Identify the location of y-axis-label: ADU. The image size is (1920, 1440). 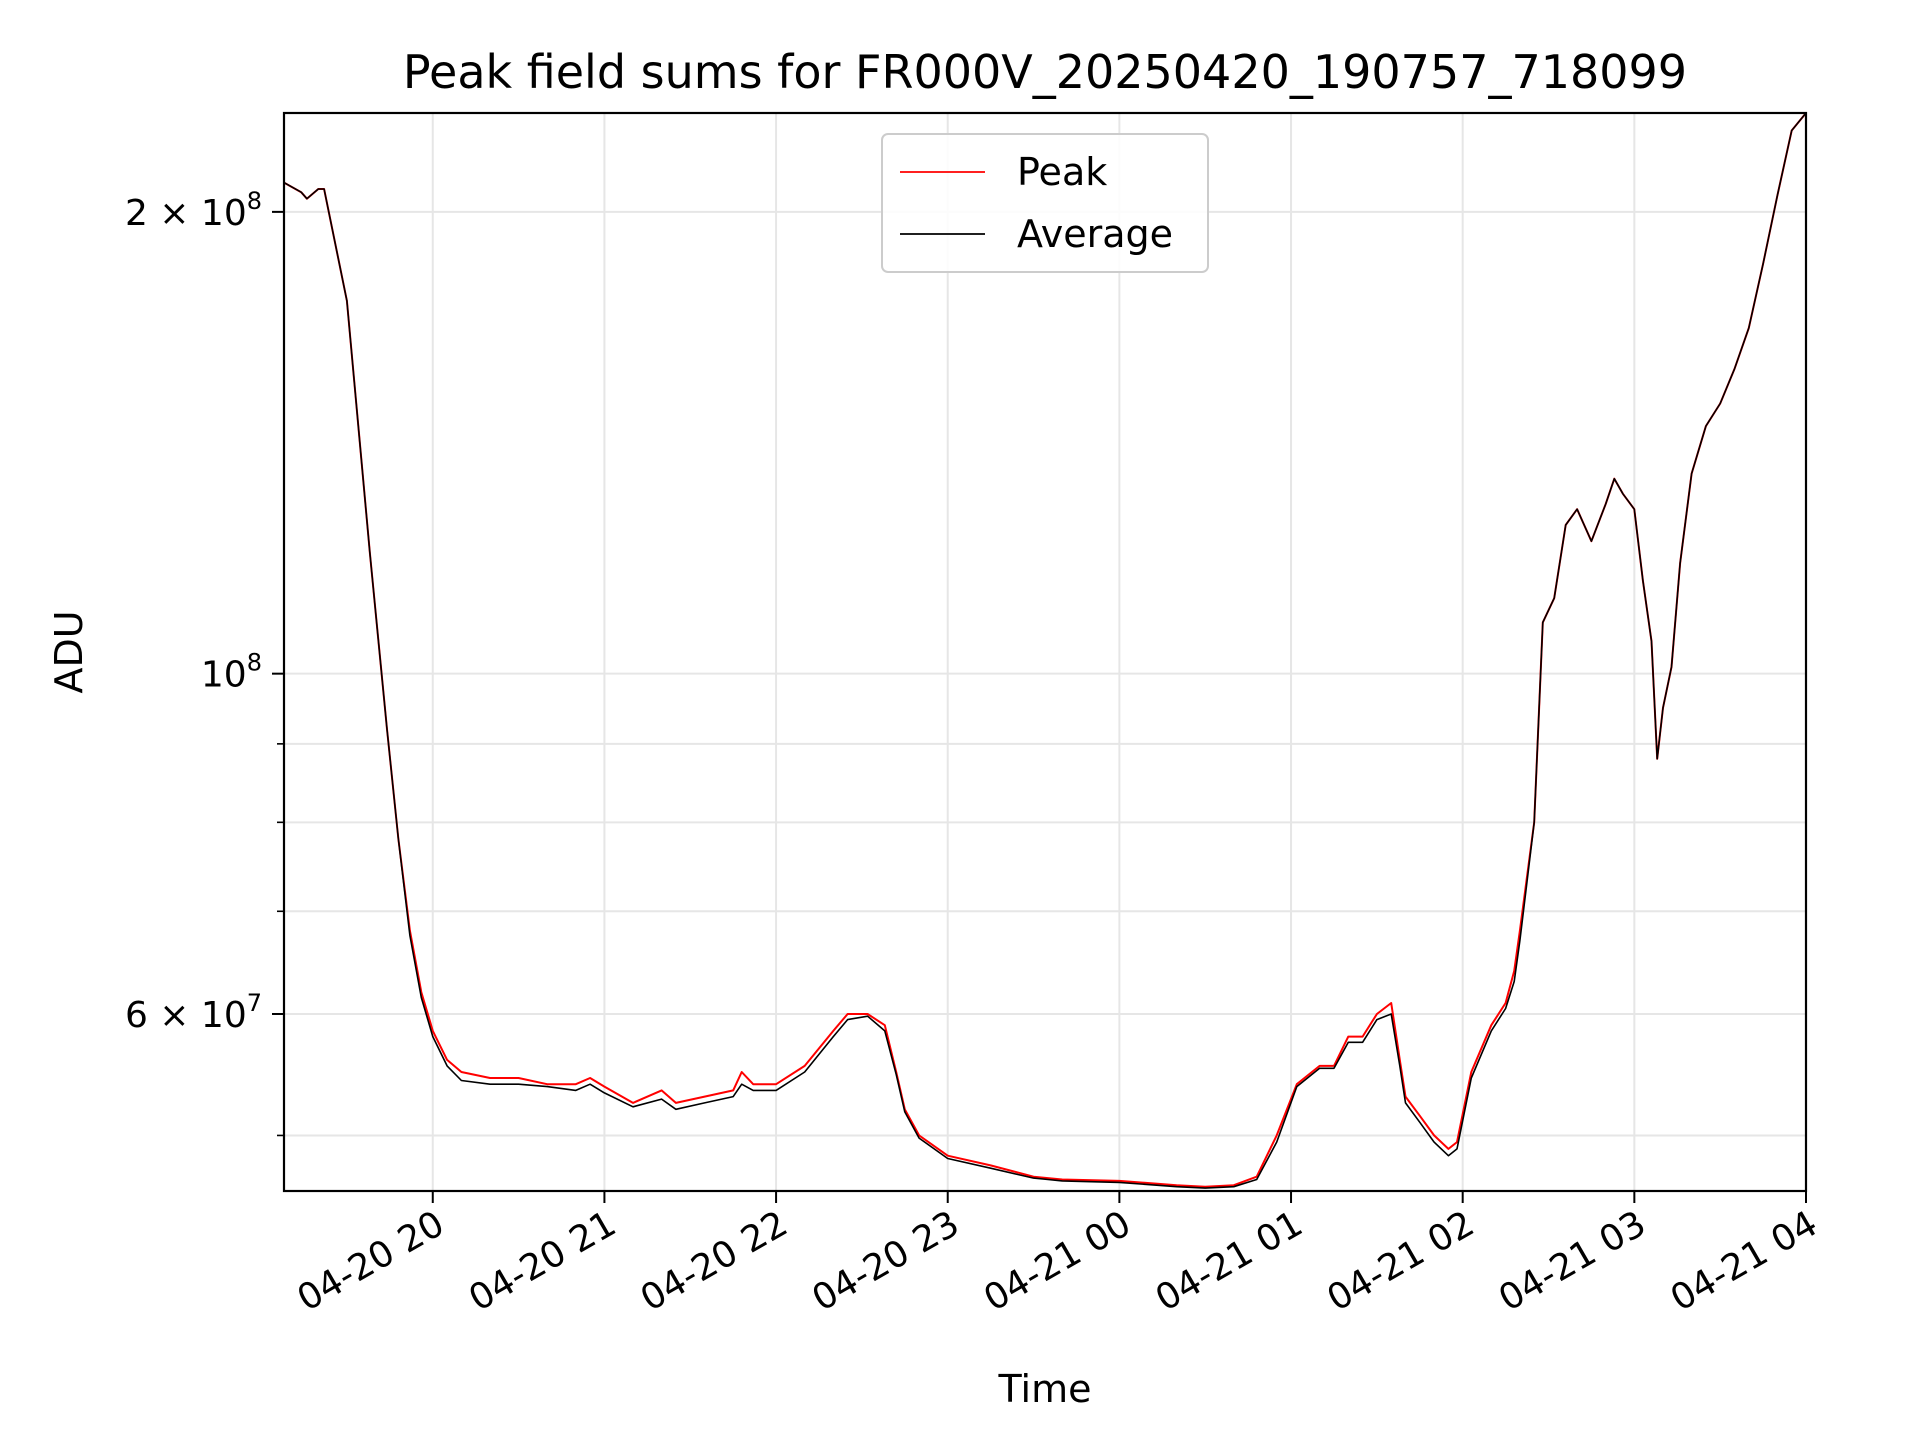
(69, 651).